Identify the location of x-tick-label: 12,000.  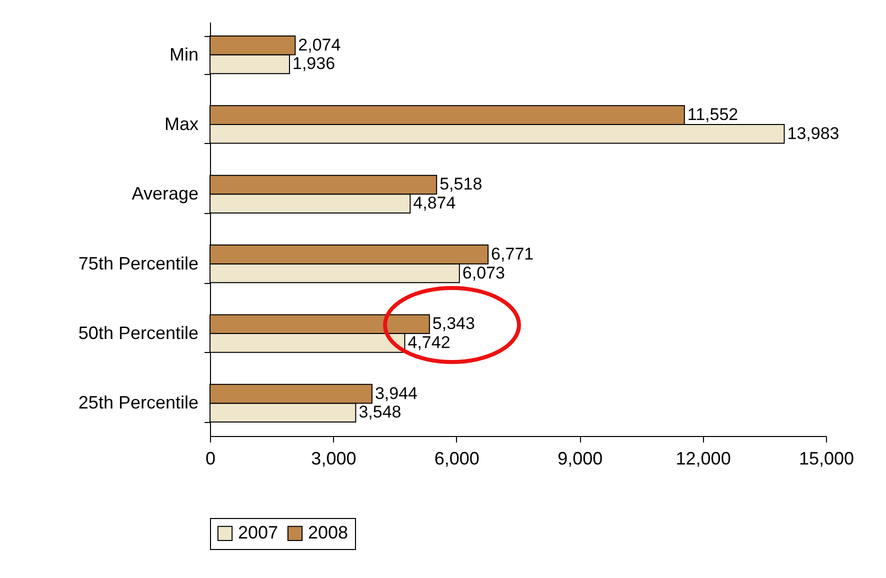
(703, 458).